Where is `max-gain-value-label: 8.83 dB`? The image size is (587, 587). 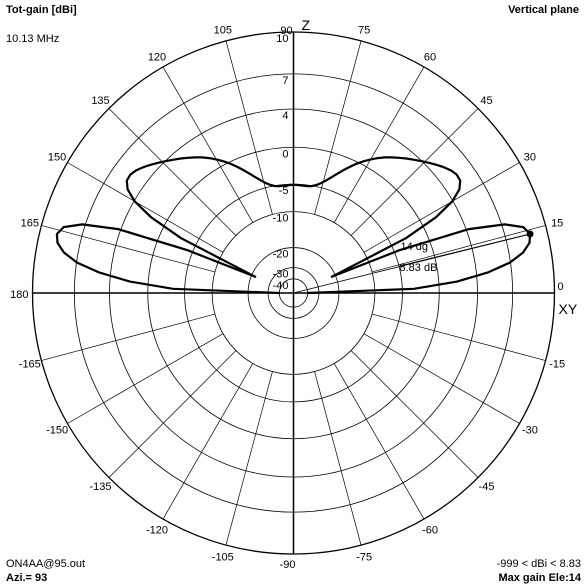 max-gain-value-label: 8.83 dB is located at coordinates (419, 268).